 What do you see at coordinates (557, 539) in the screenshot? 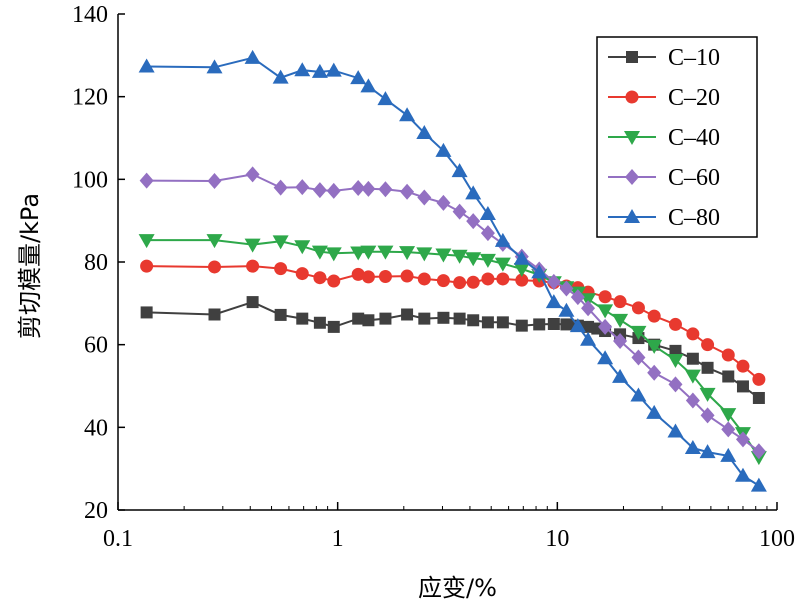
I see `x-tick-label: 10` at bounding box center [557, 539].